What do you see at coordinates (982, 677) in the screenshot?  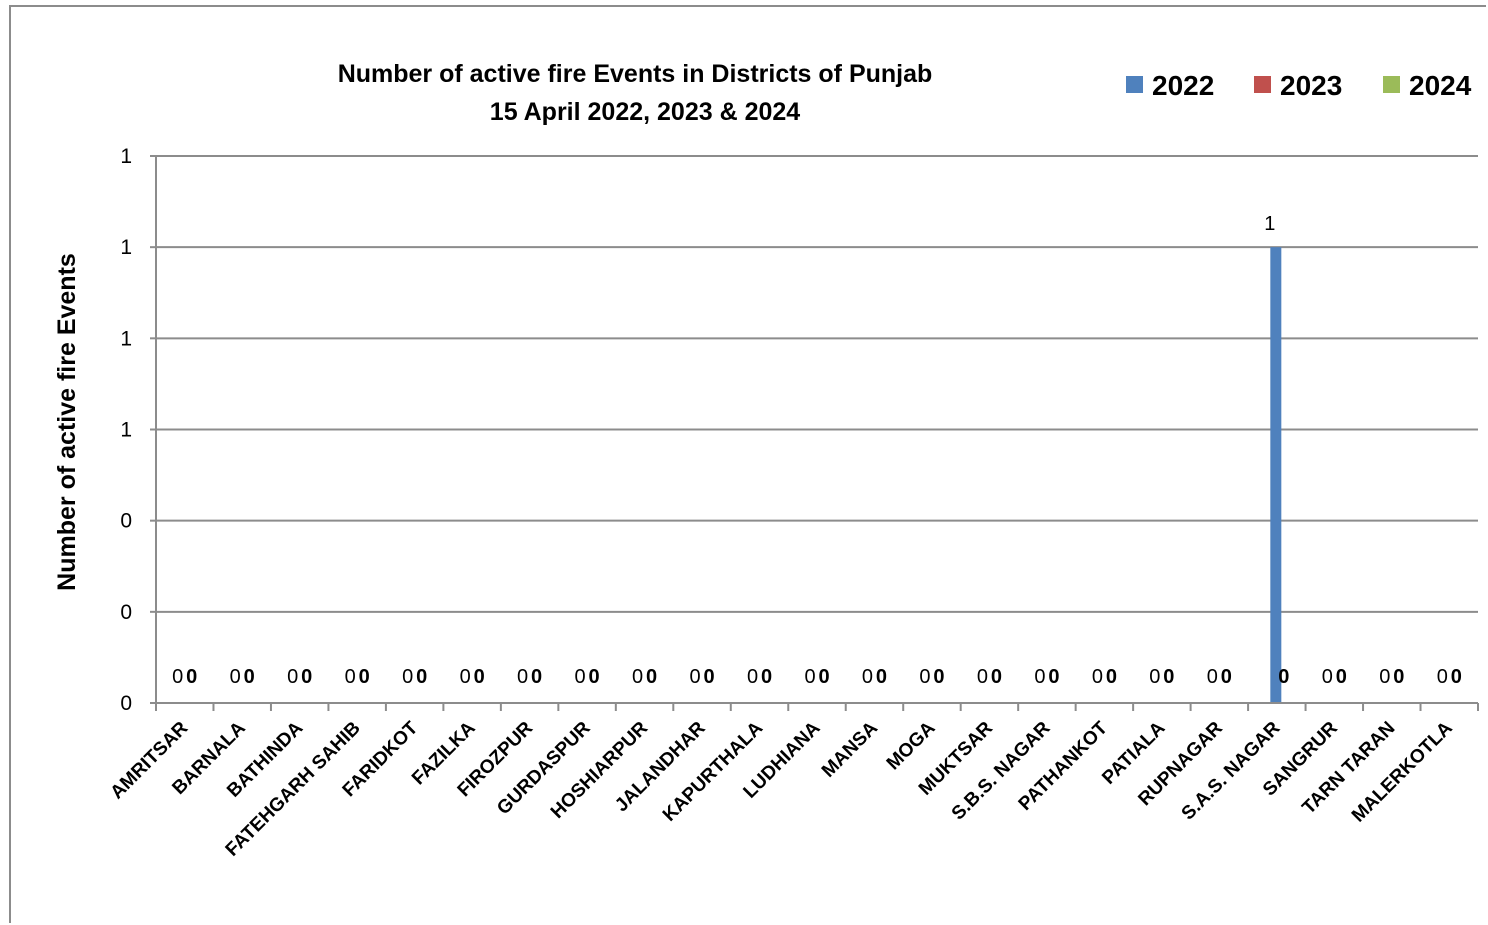 I see `data-label-2022-muktsar: 0` at bounding box center [982, 677].